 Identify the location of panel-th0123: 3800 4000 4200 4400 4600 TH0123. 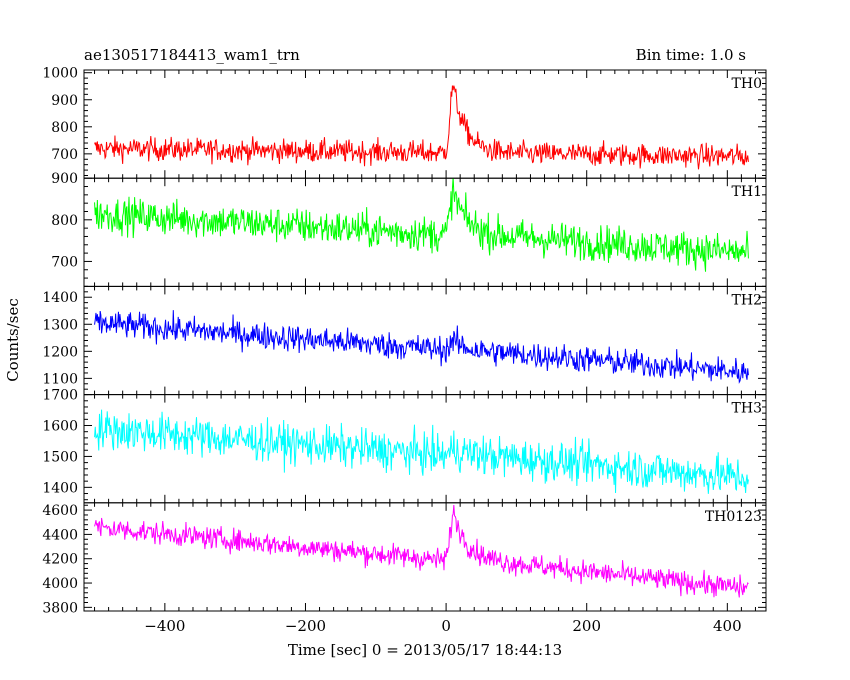
(404, 559).